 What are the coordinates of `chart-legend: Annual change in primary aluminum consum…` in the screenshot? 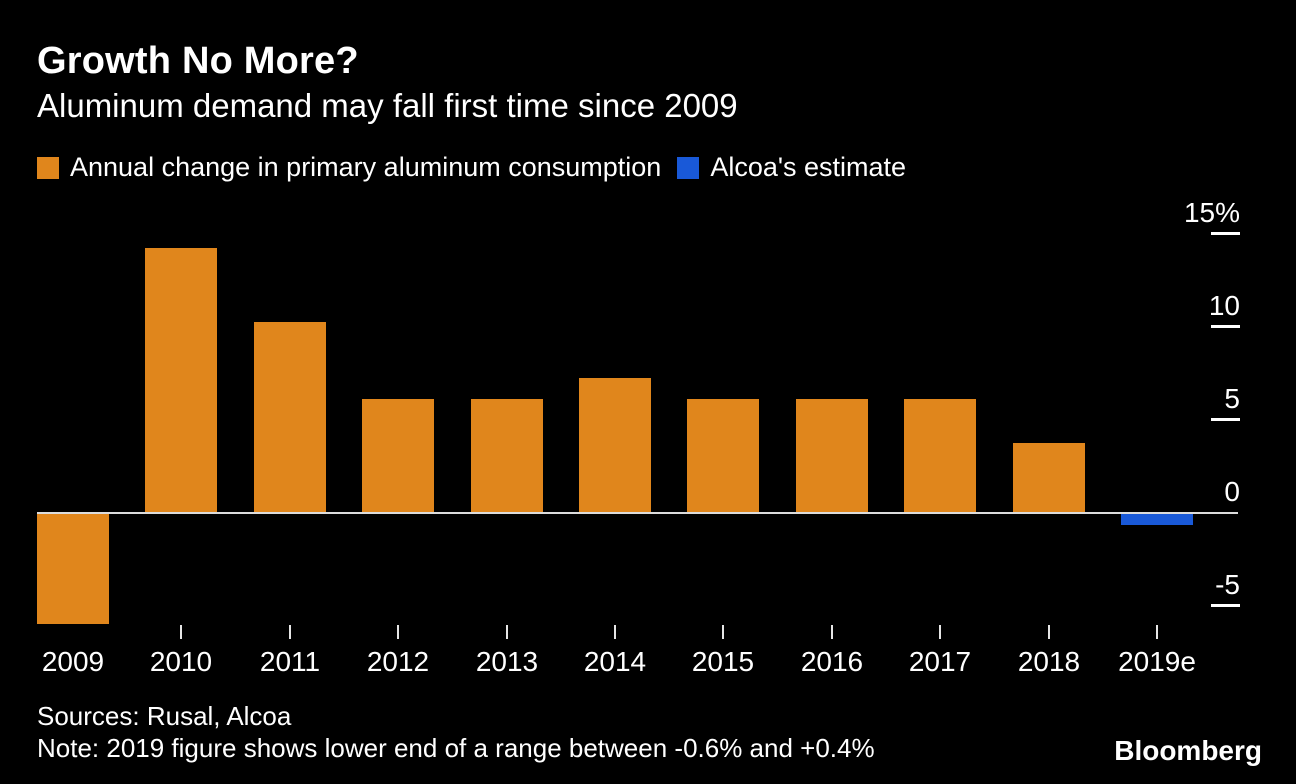 It's located at (471, 167).